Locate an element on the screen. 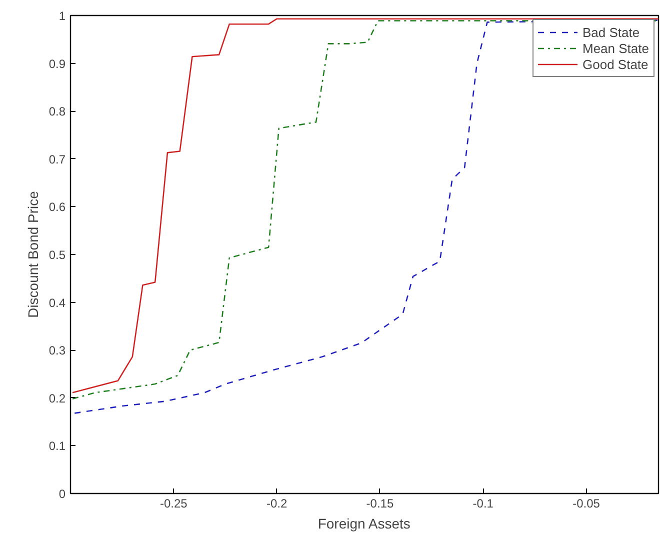  y-tick-label: 0.4 is located at coordinates (57, 303).